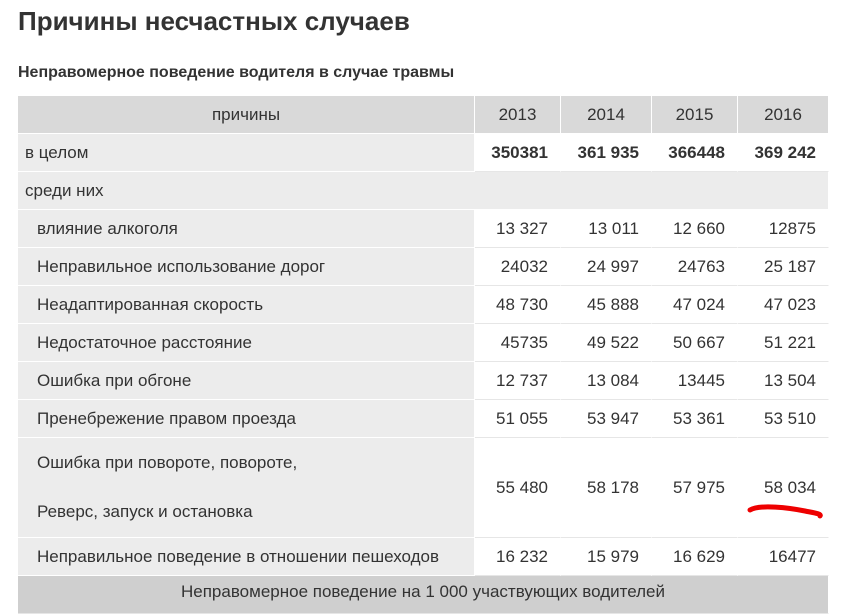  I want to click on value-cell: 12 737, so click(518, 381).